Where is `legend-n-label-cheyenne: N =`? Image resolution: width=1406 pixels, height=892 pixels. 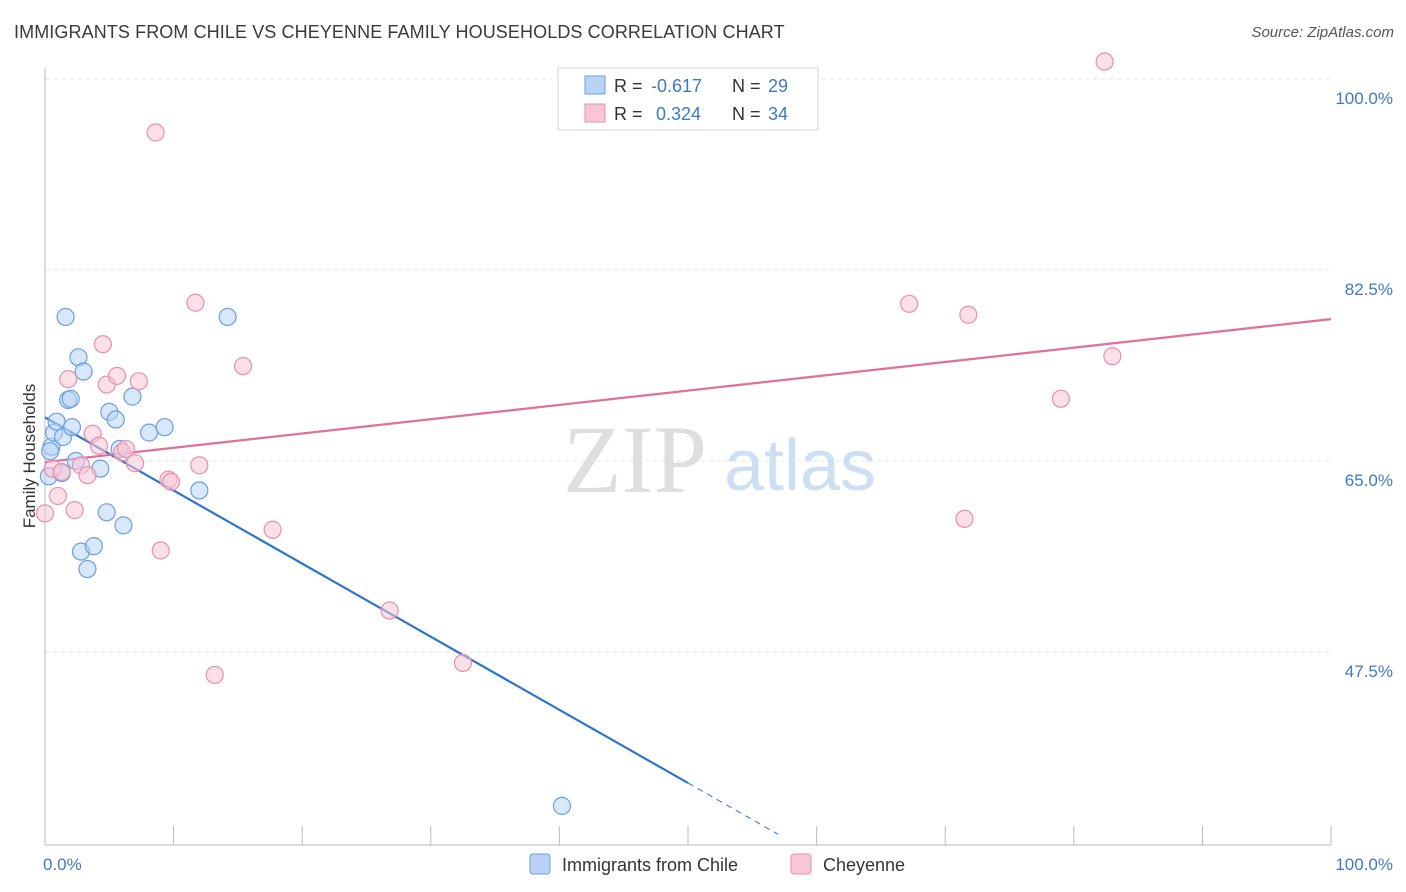 legend-n-label-cheyenne: N = is located at coordinates (746, 114).